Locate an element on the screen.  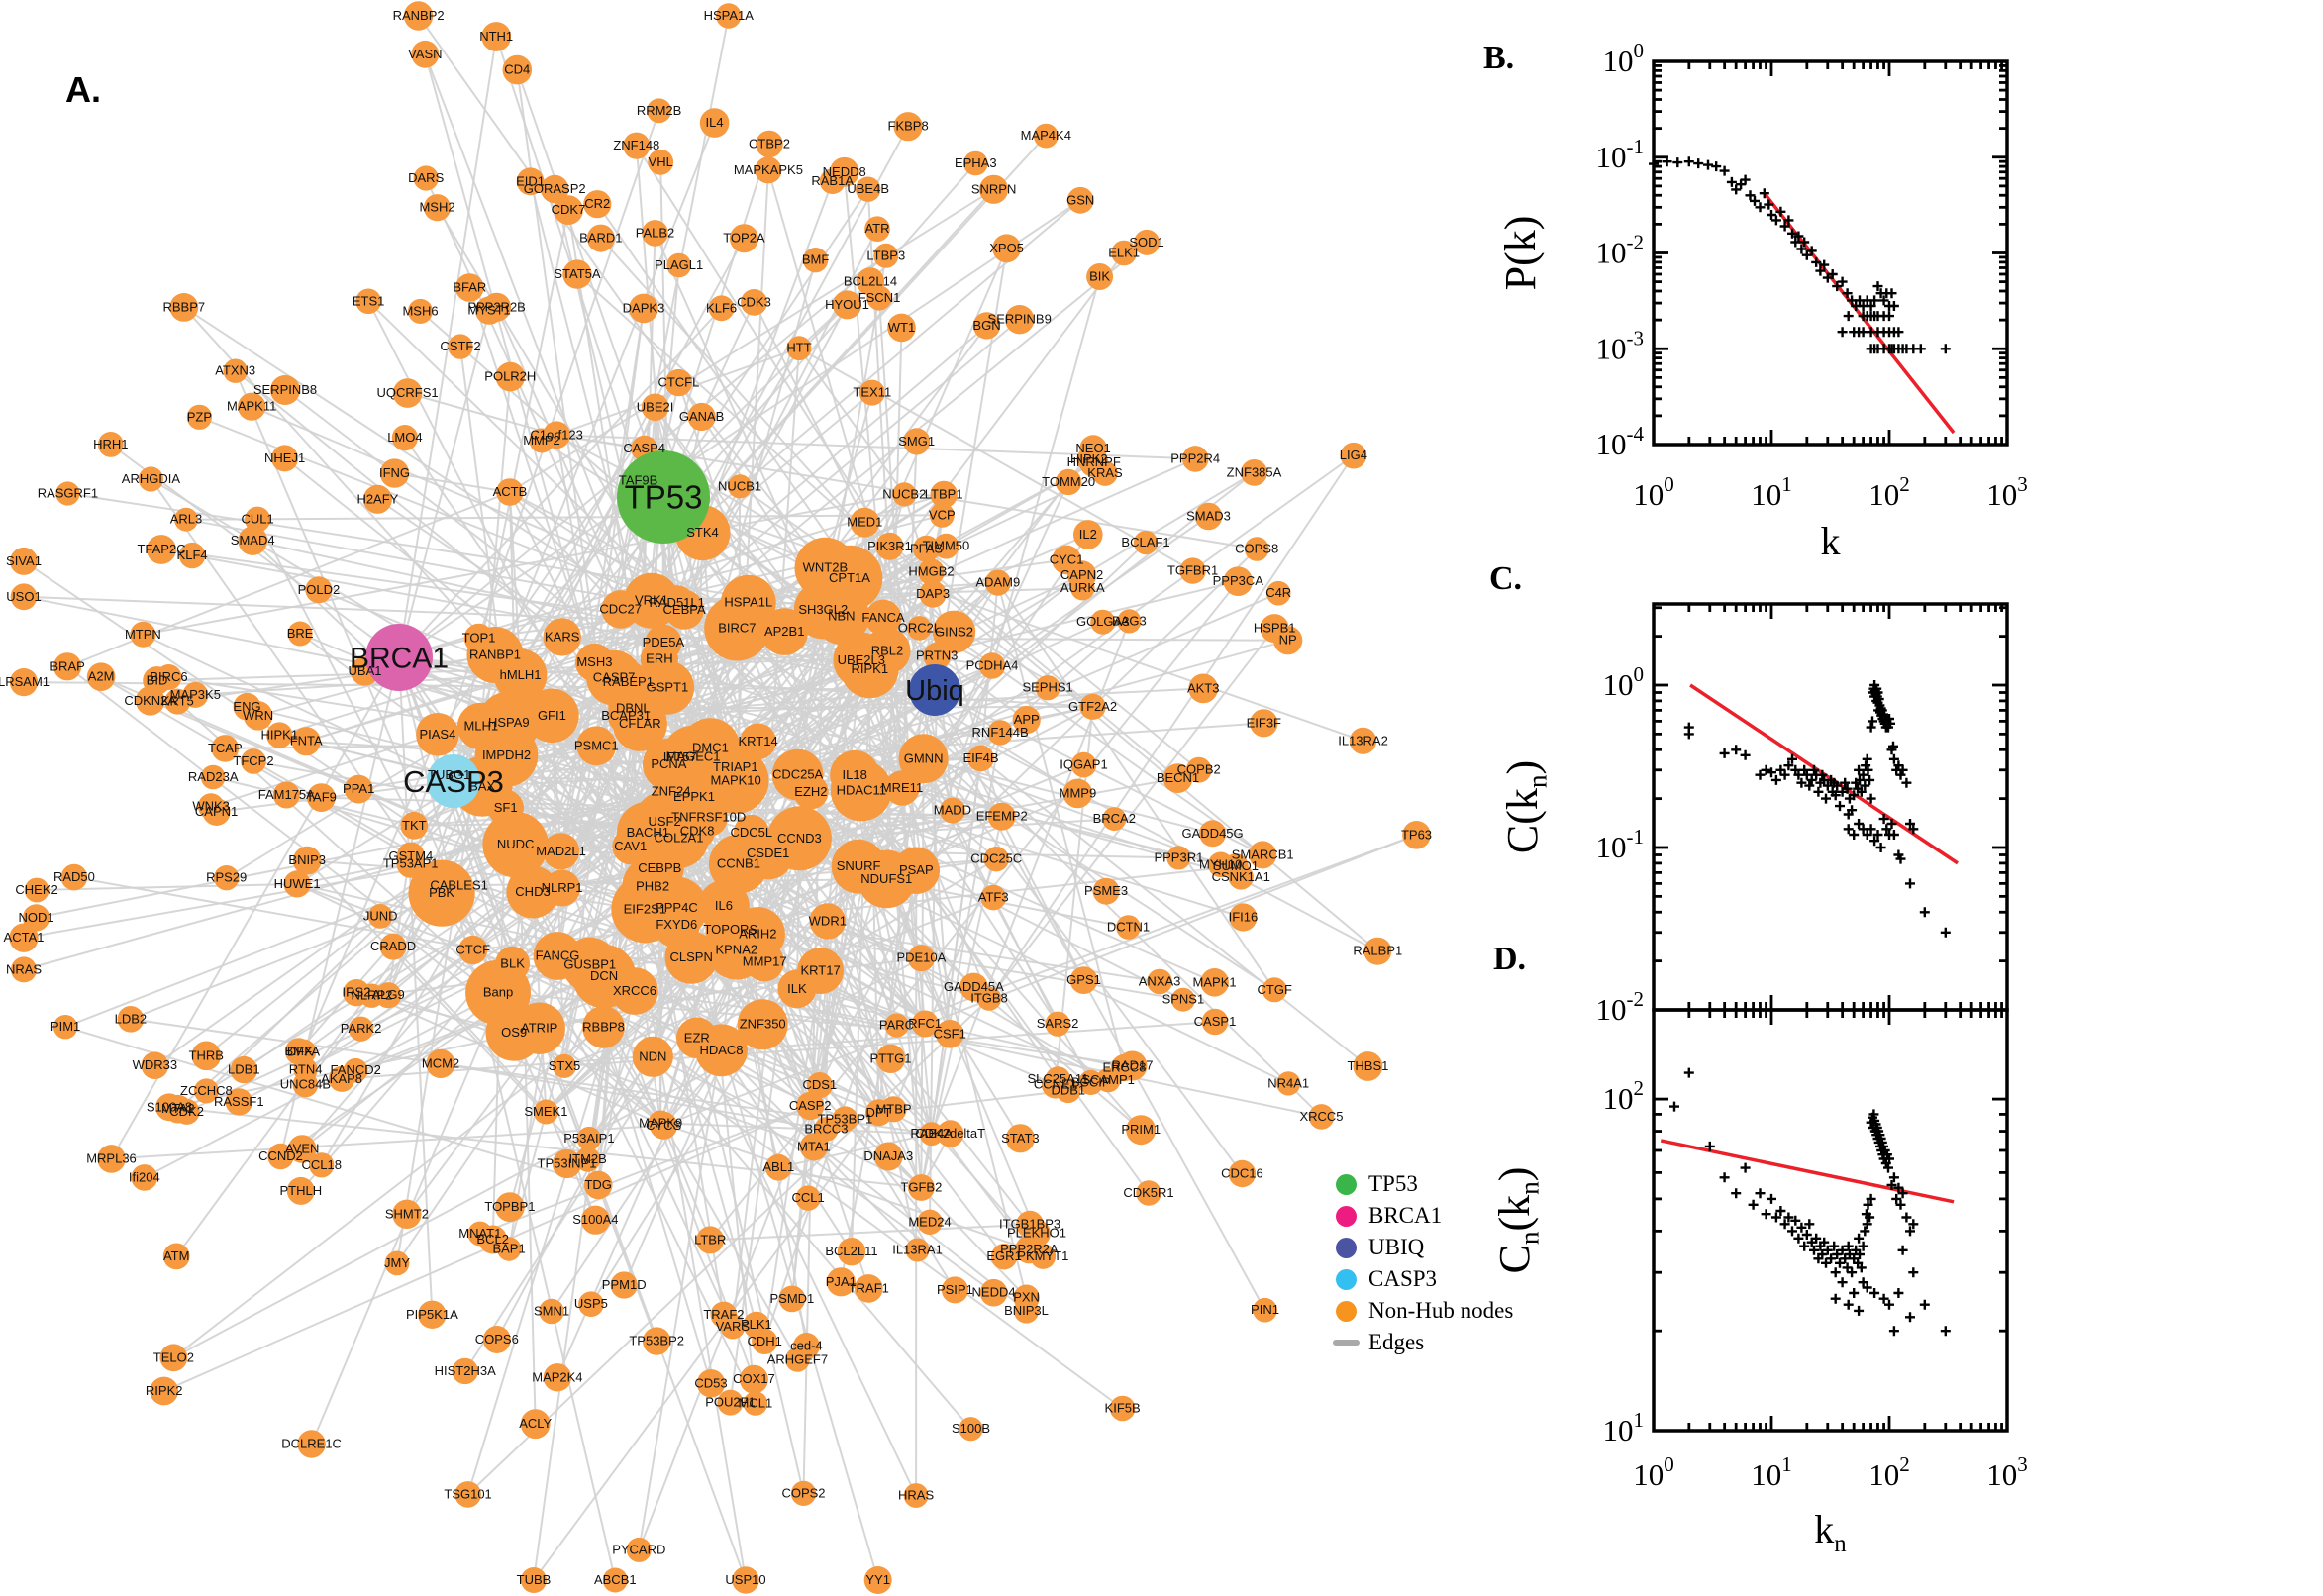
gene-label: GMNN is located at coordinates (924, 757).